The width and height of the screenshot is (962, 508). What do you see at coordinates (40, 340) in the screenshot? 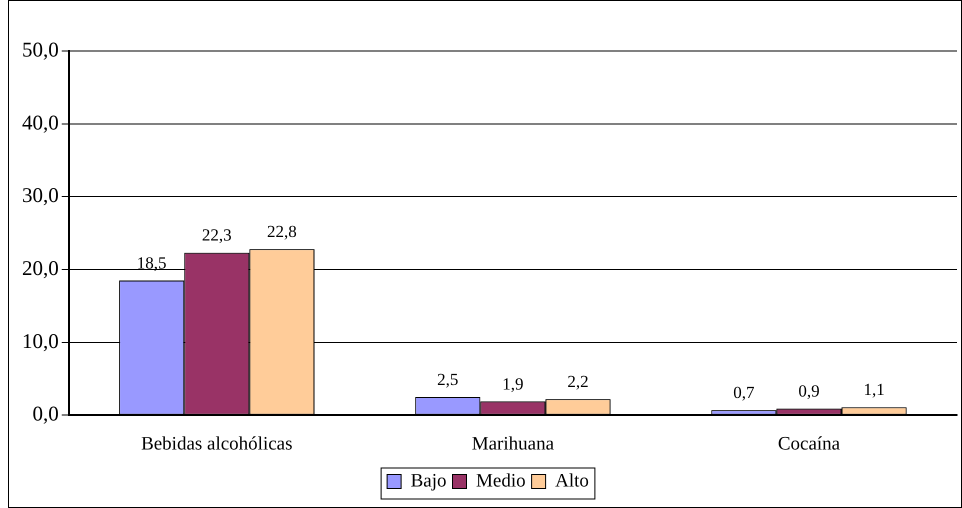
I see `y-tick-label: 10,0` at bounding box center [40, 340].